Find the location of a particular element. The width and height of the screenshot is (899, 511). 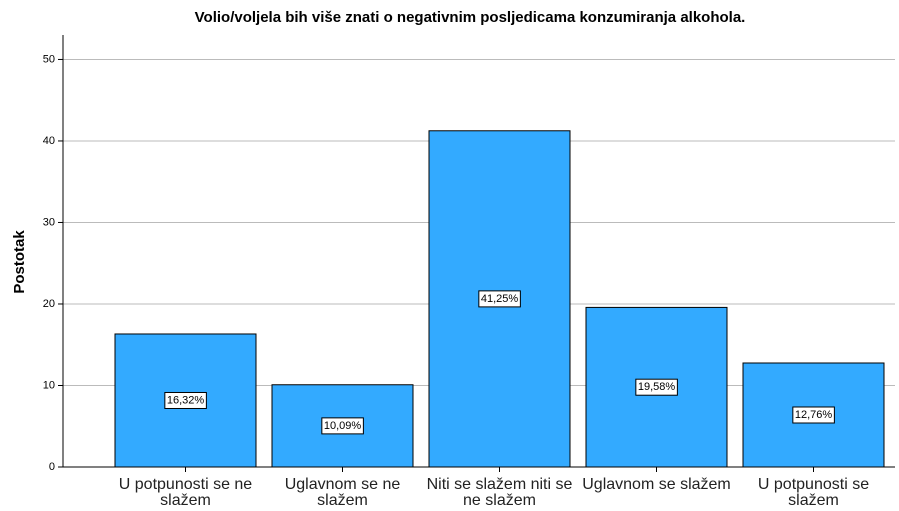

value-label: 19,58% is located at coordinates (657, 387).